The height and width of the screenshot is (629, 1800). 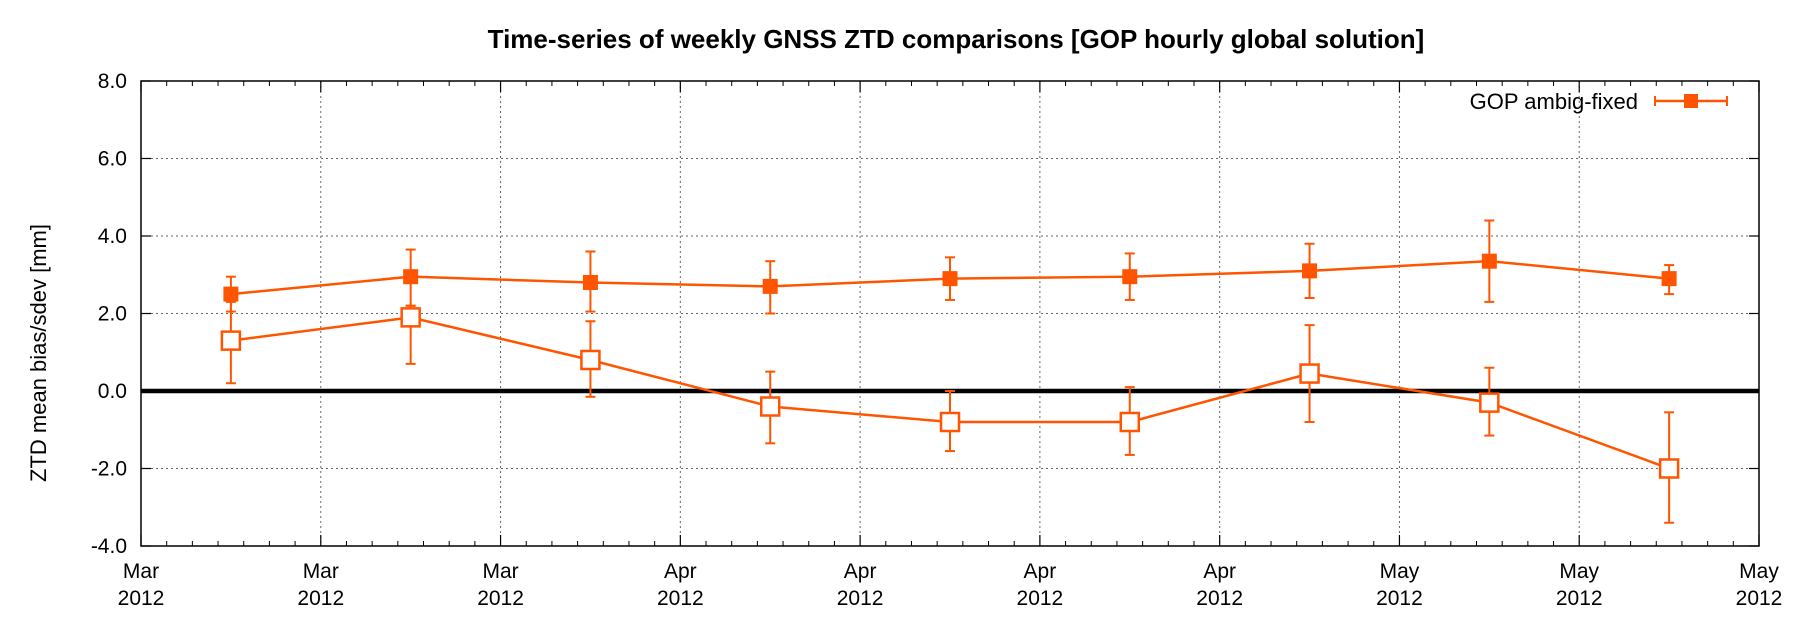 What do you see at coordinates (38, 353) in the screenshot?
I see `y-axis-label: ZTD mean bias/sdev [mm]` at bounding box center [38, 353].